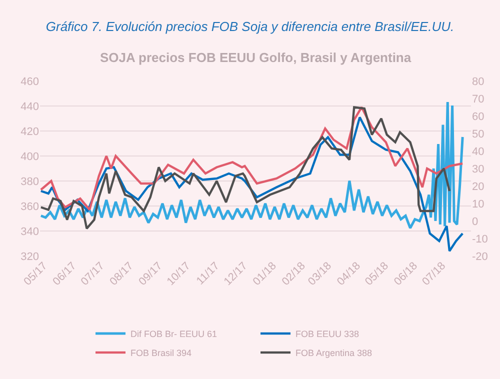 The height and width of the screenshot is (379, 500). I want to click on chart-title: Gráfico 7. Evolución precios FOB Soja y diferencia entre Brasil/EE.UU., so click(250, 26).